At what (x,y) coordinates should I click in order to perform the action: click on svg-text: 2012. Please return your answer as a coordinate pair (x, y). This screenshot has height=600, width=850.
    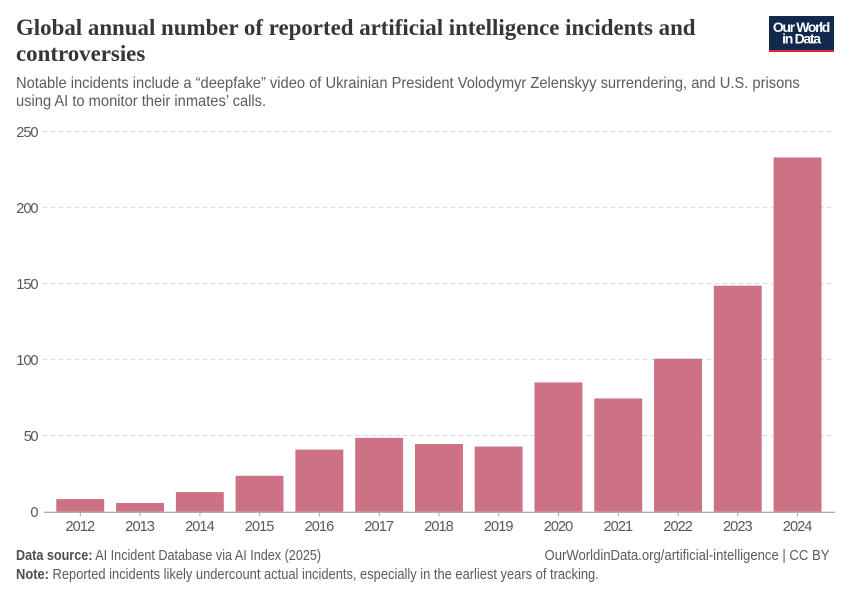
    Looking at the image, I should click on (81, 527).